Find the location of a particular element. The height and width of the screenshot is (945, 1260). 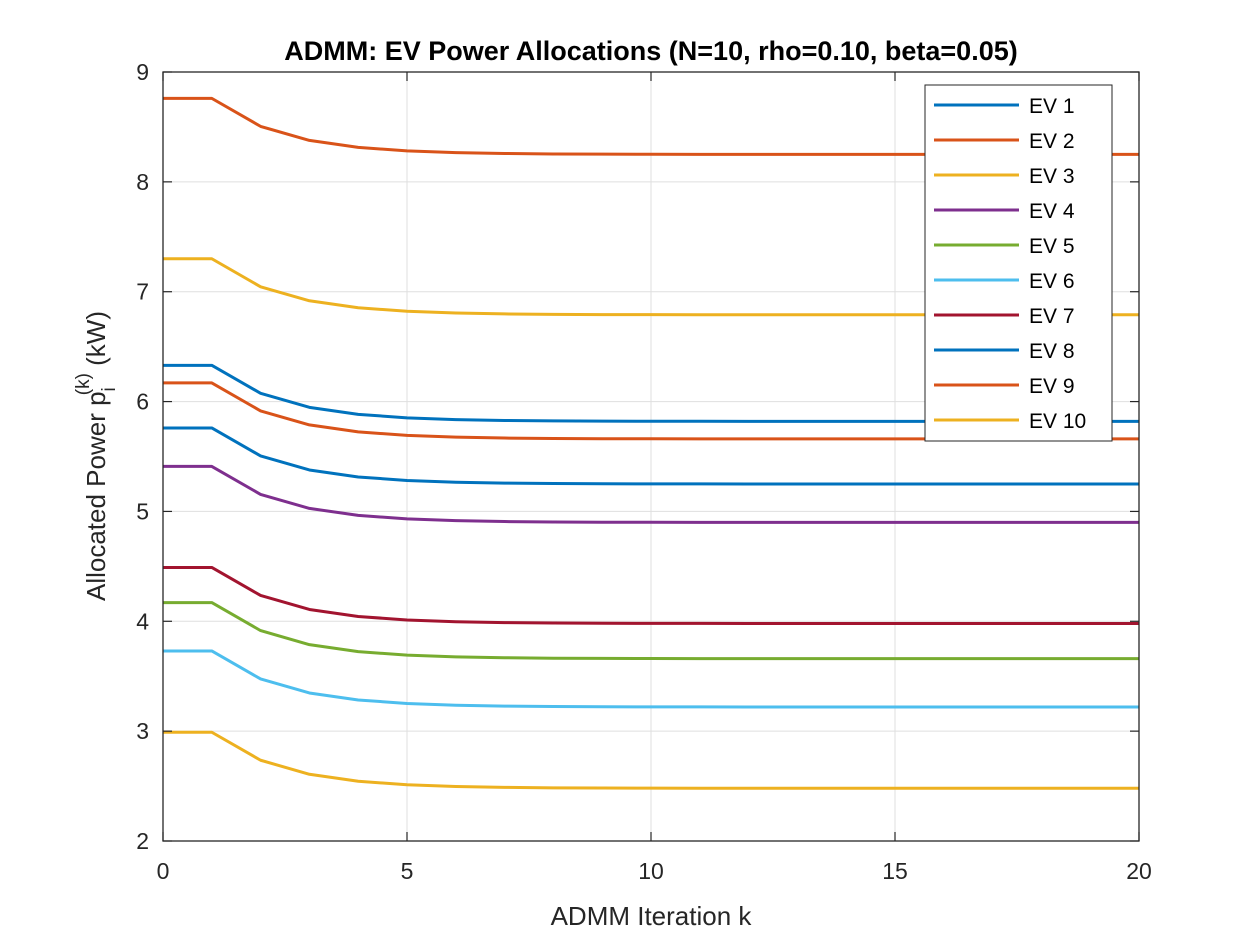

x-tick-label: 10 is located at coordinates (651, 871).